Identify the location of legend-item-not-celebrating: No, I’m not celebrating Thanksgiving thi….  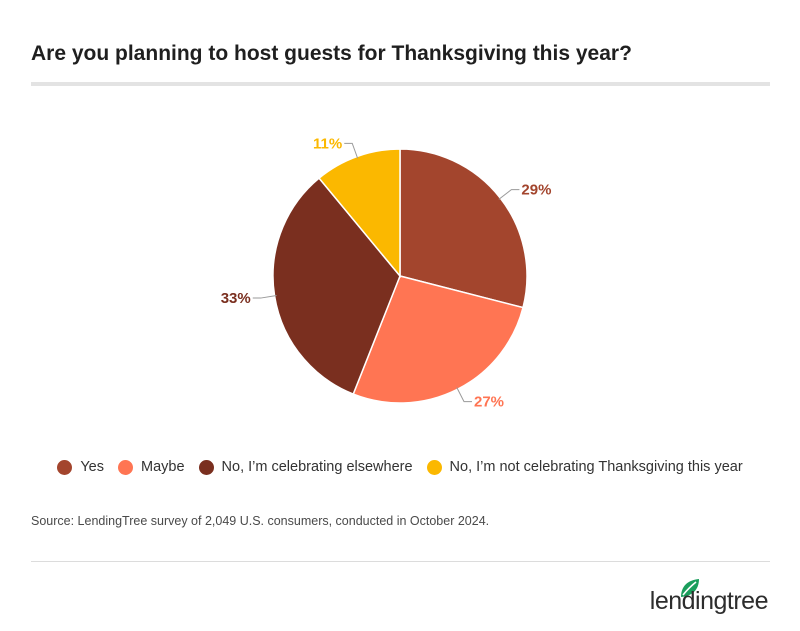
(584, 467).